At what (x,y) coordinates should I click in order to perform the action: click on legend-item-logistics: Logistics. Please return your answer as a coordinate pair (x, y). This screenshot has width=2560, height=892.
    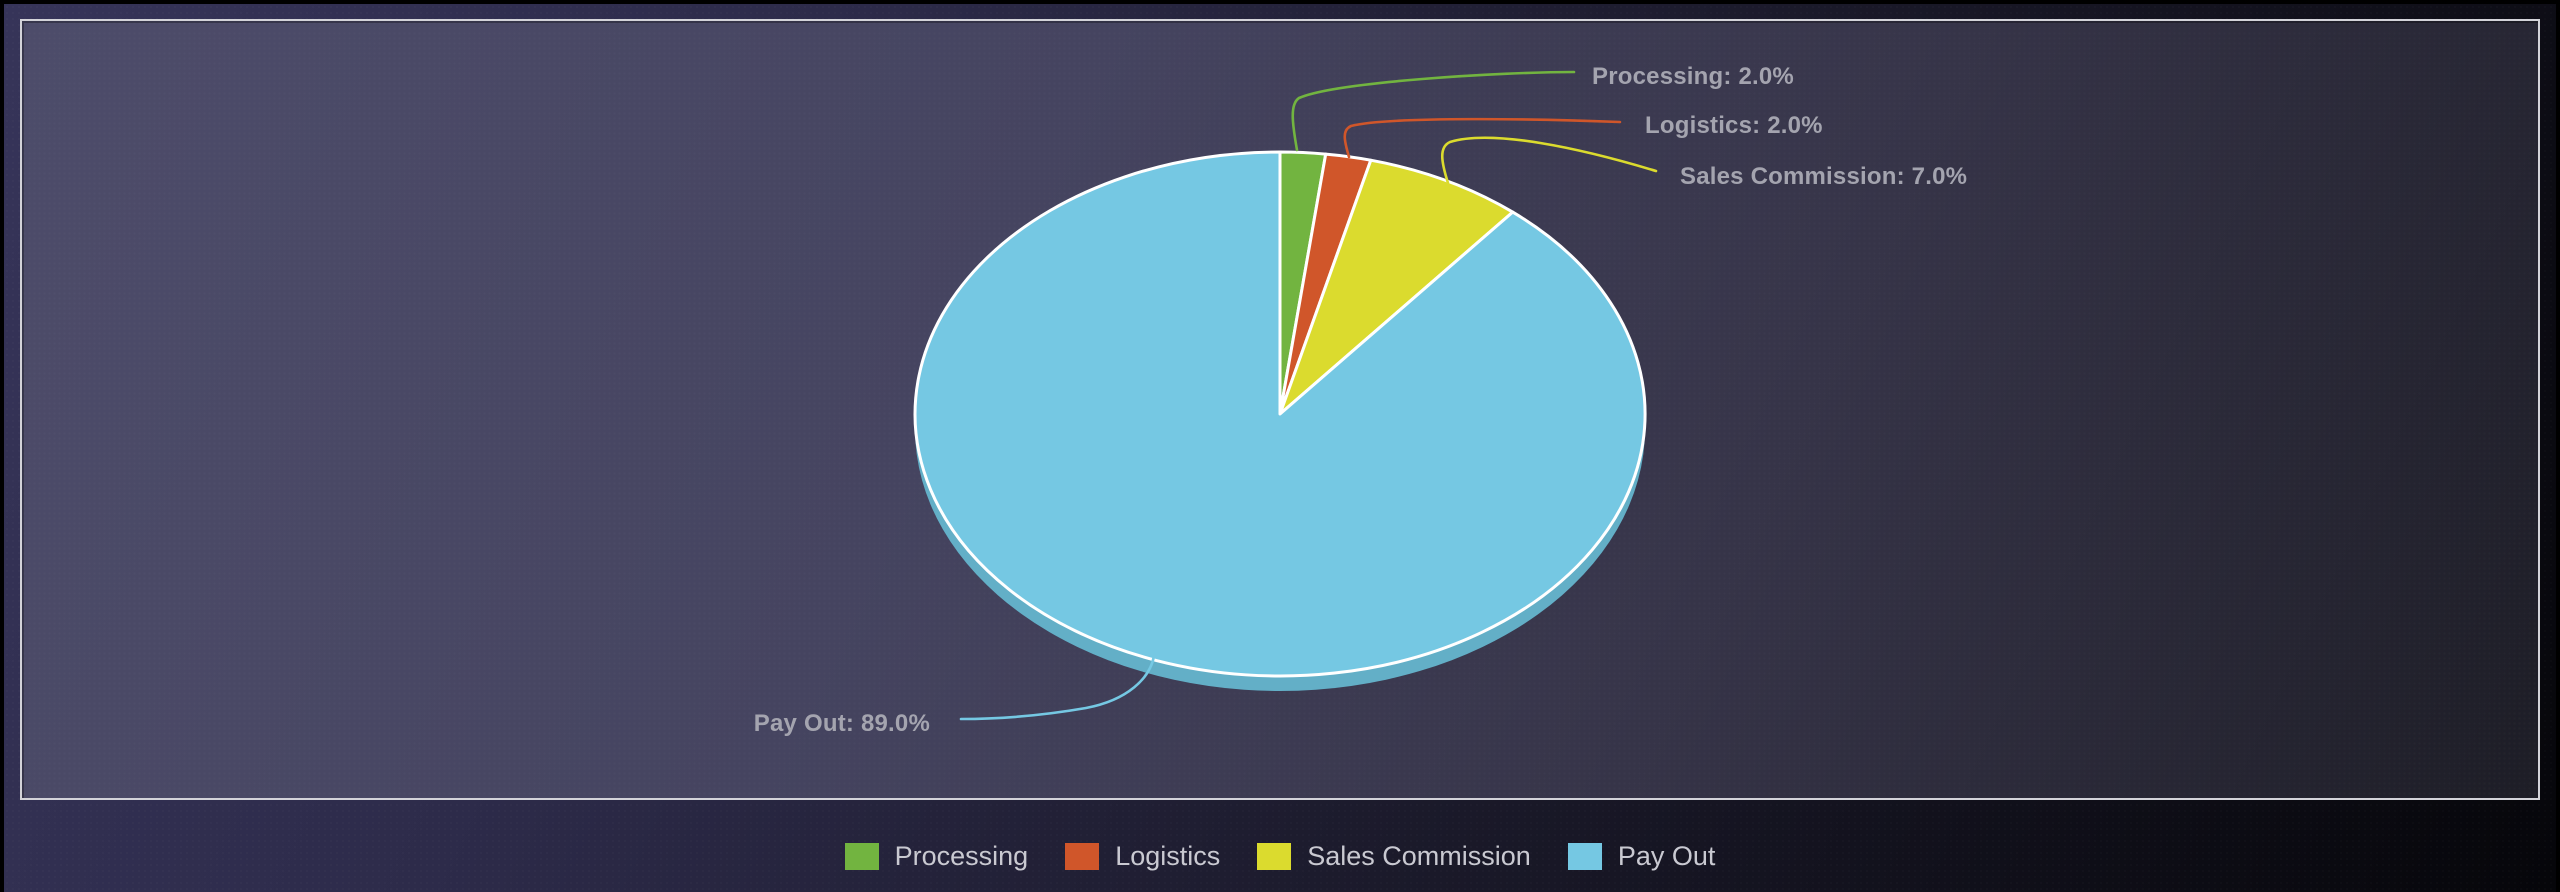
    Looking at the image, I should click on (1142, 856).